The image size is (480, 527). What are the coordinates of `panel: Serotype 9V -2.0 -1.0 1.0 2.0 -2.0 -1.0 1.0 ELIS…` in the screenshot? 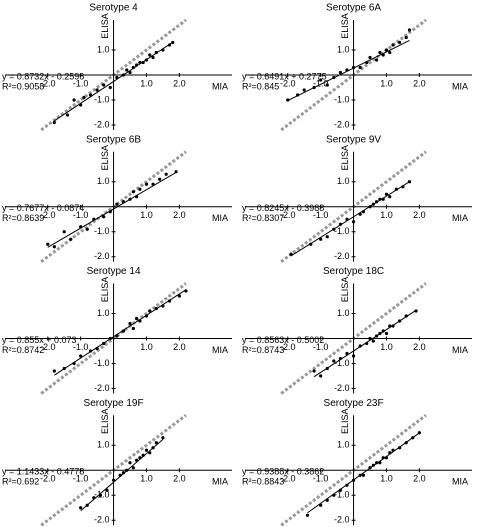 It's located at (357, 198).